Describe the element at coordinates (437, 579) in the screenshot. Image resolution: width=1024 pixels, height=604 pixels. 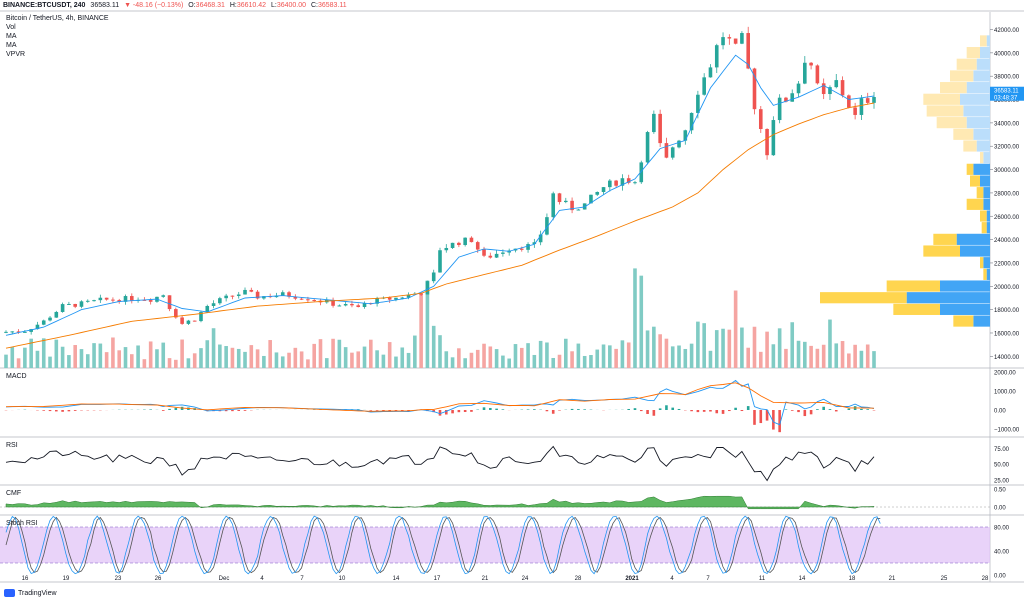
I see `time-label-9: 17` at that location.